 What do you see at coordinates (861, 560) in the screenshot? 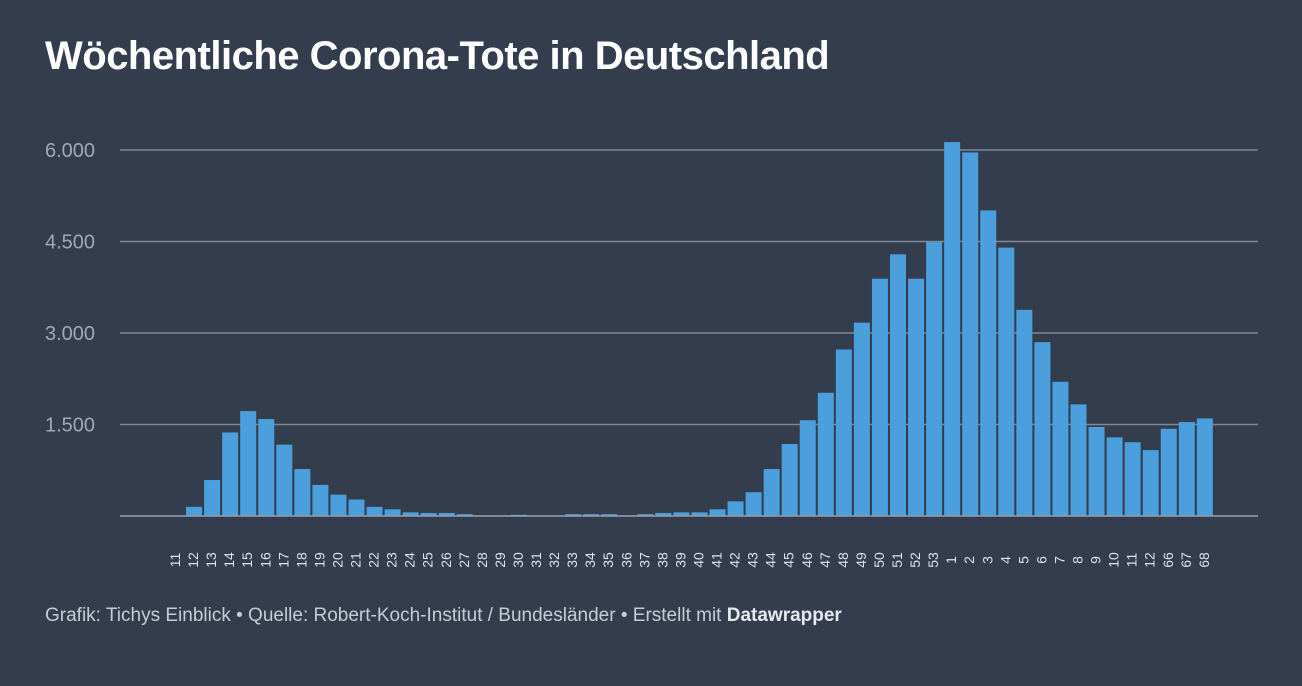
I see `x-tick-label: 49` at bounding box center [861, 560].